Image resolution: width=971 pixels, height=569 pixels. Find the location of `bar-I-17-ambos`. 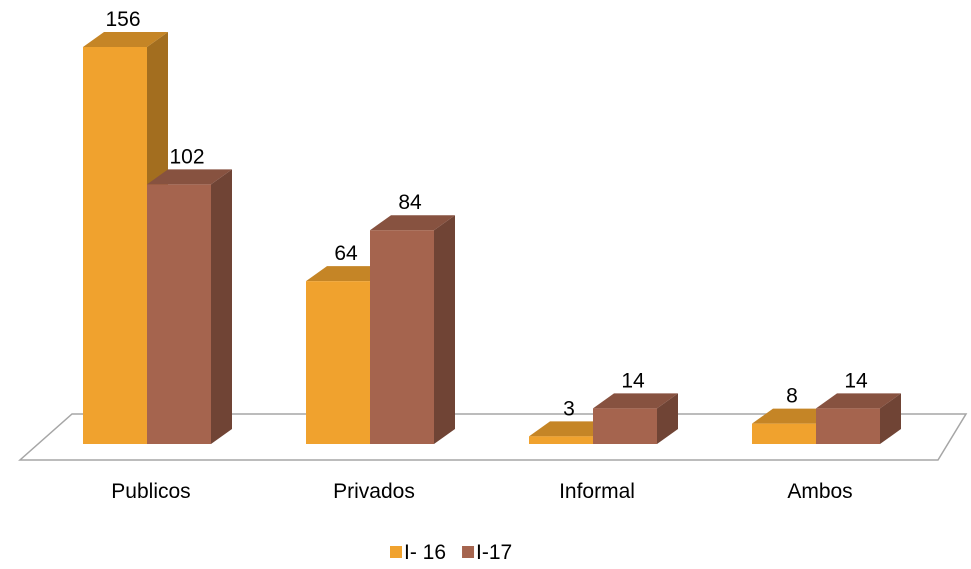

bar-I-17-ambos is located at coordinates (858, 418).